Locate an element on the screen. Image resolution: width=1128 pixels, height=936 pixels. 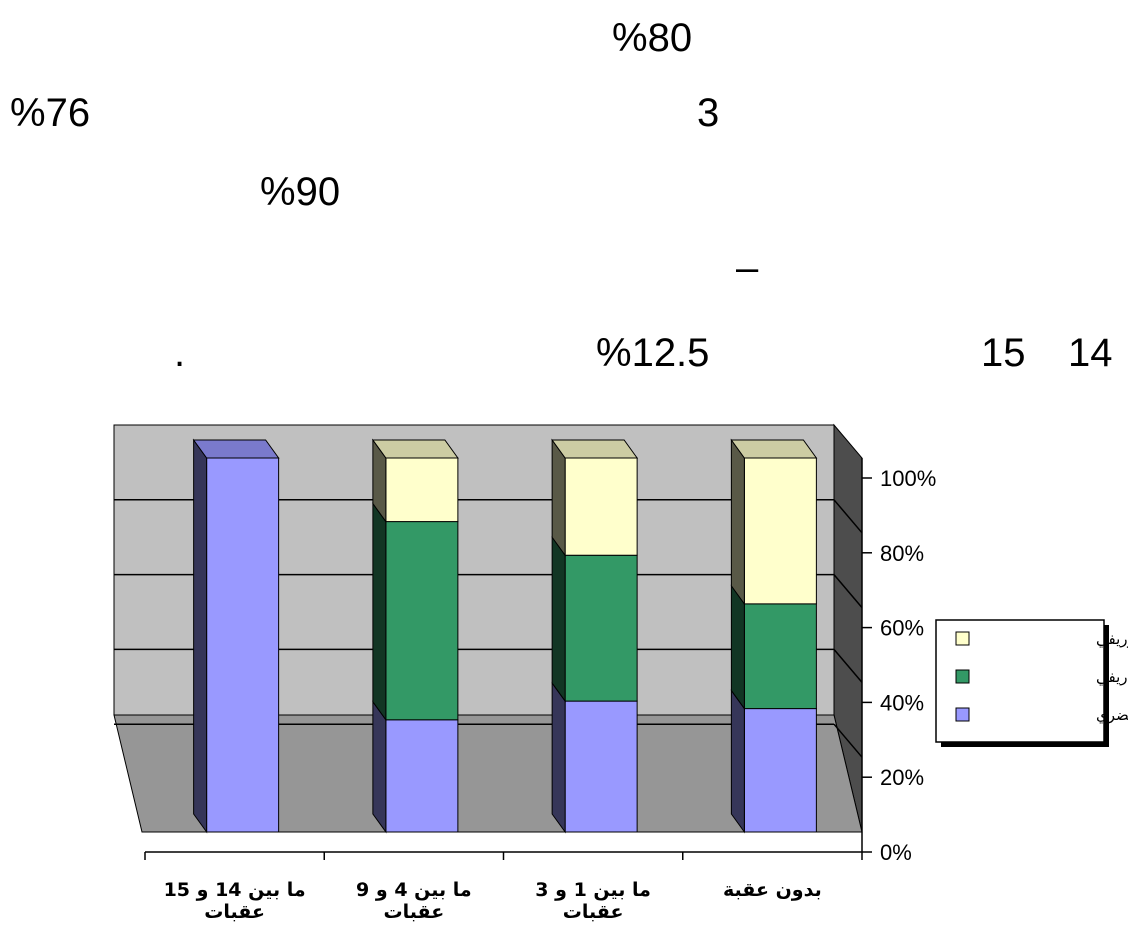
x-category-label: ما بين 4 و 9 عقبات is located at coordinates (414, 901).